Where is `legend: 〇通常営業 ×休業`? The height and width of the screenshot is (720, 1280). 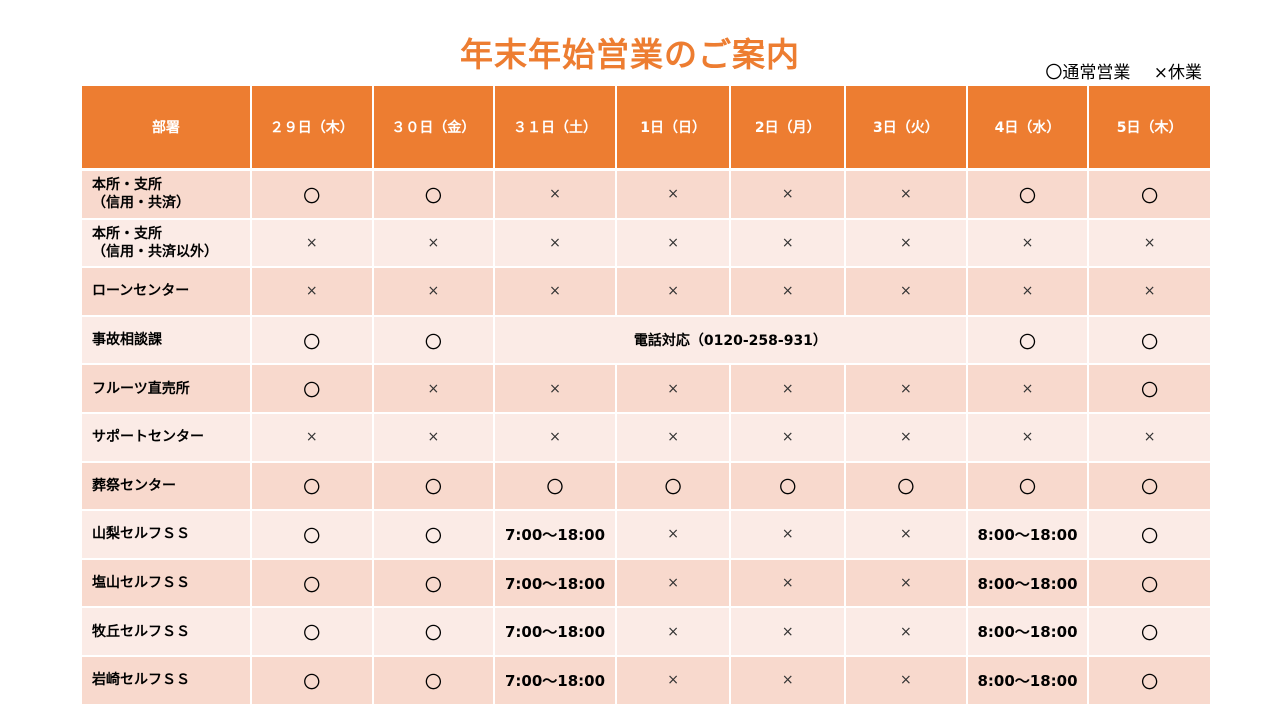 legend: 〇通常営業 ×休業 is located at coordinates (1123, 70).